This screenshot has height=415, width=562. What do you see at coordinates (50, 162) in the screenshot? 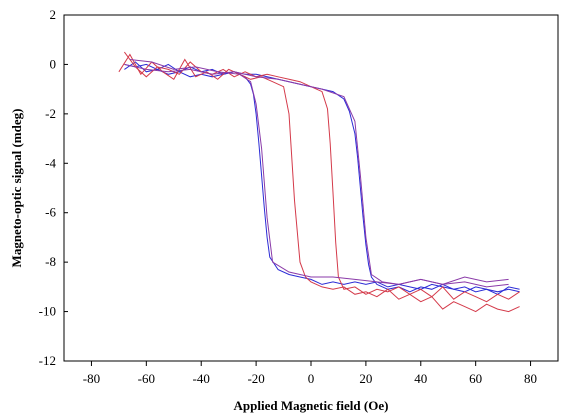
I see `y-tick-label: -4` at bounding box center [50, 162].